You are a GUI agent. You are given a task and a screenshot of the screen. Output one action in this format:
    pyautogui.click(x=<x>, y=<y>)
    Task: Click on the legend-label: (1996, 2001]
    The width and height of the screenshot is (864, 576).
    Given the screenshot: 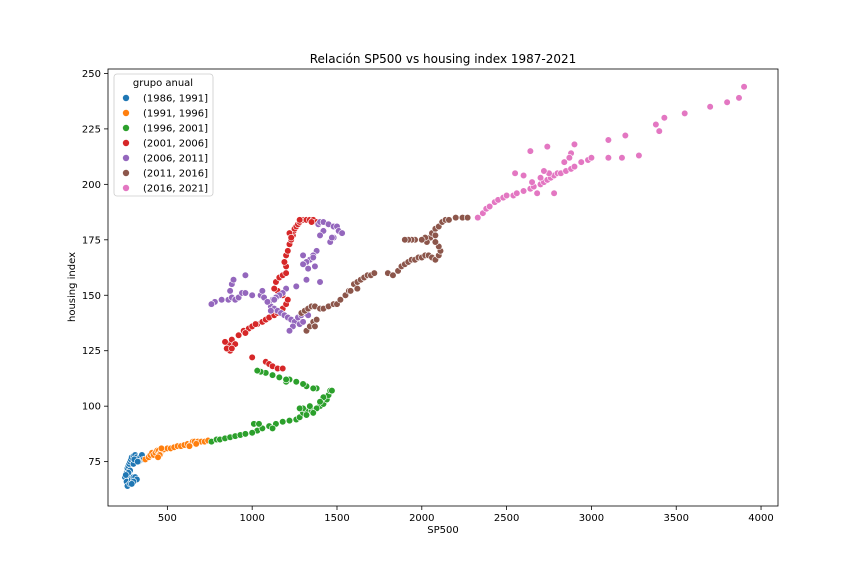 What is the action you would take?
    pyautogui.click(x=175, y=129)
    